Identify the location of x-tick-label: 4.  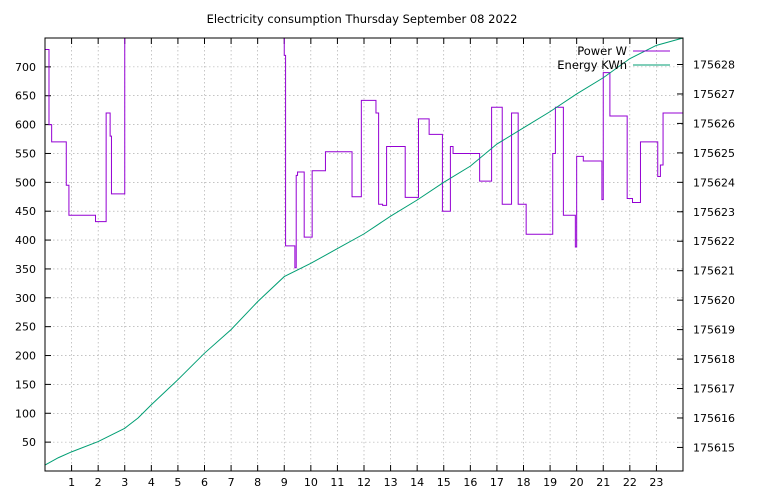
(151, 482).